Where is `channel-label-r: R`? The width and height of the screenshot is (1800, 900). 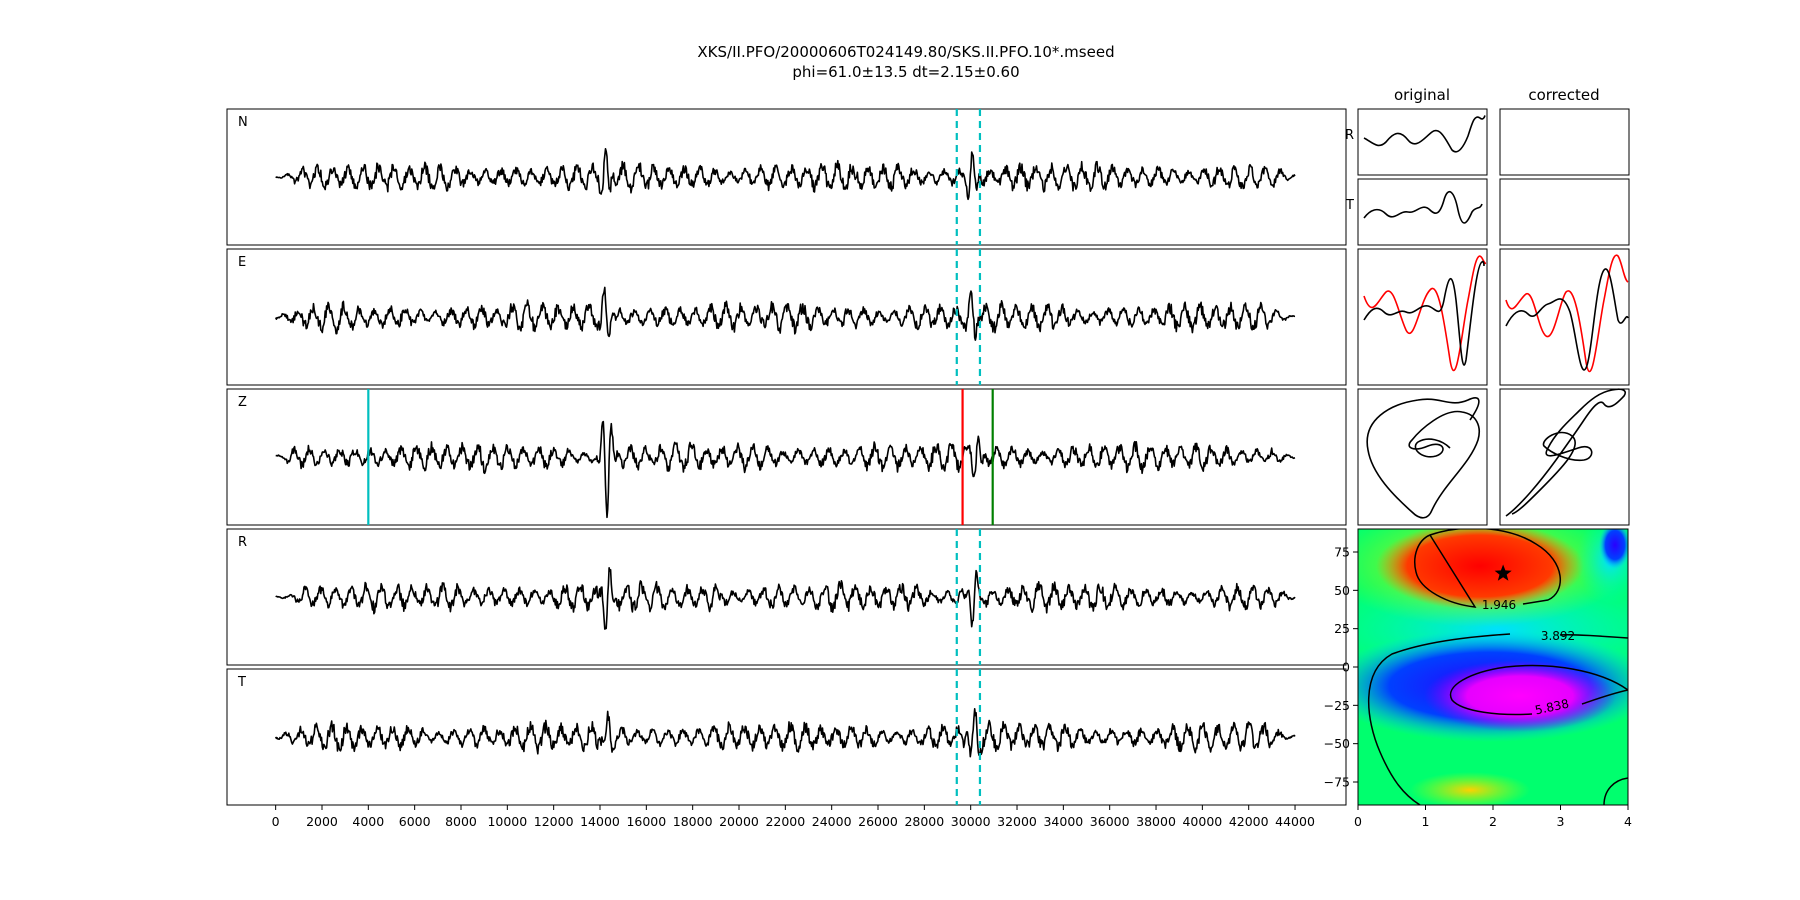
channel-label-r: R is located at coordinates (242, 542).